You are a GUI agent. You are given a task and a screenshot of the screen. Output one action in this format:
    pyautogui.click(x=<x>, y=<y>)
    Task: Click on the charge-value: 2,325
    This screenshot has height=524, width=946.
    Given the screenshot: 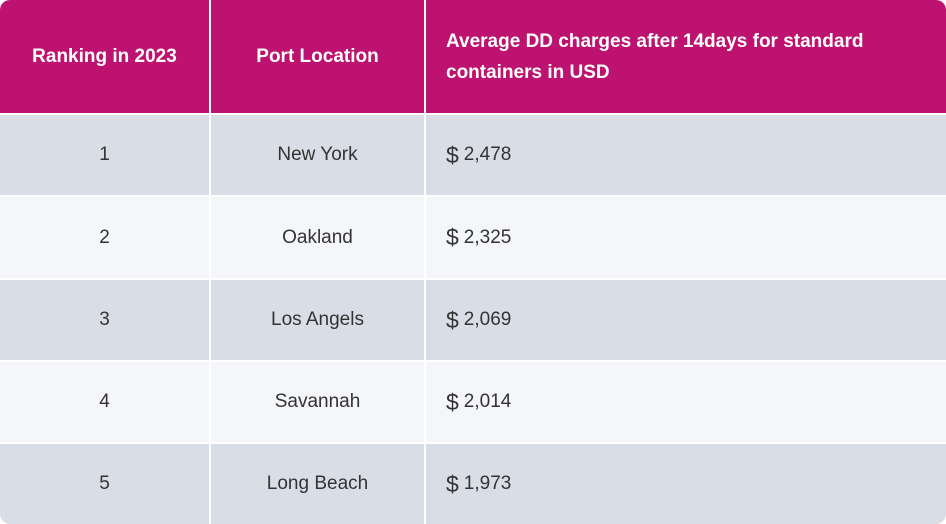 What is the action you would take?
    pyautogui.click(x=487, y=237)
    